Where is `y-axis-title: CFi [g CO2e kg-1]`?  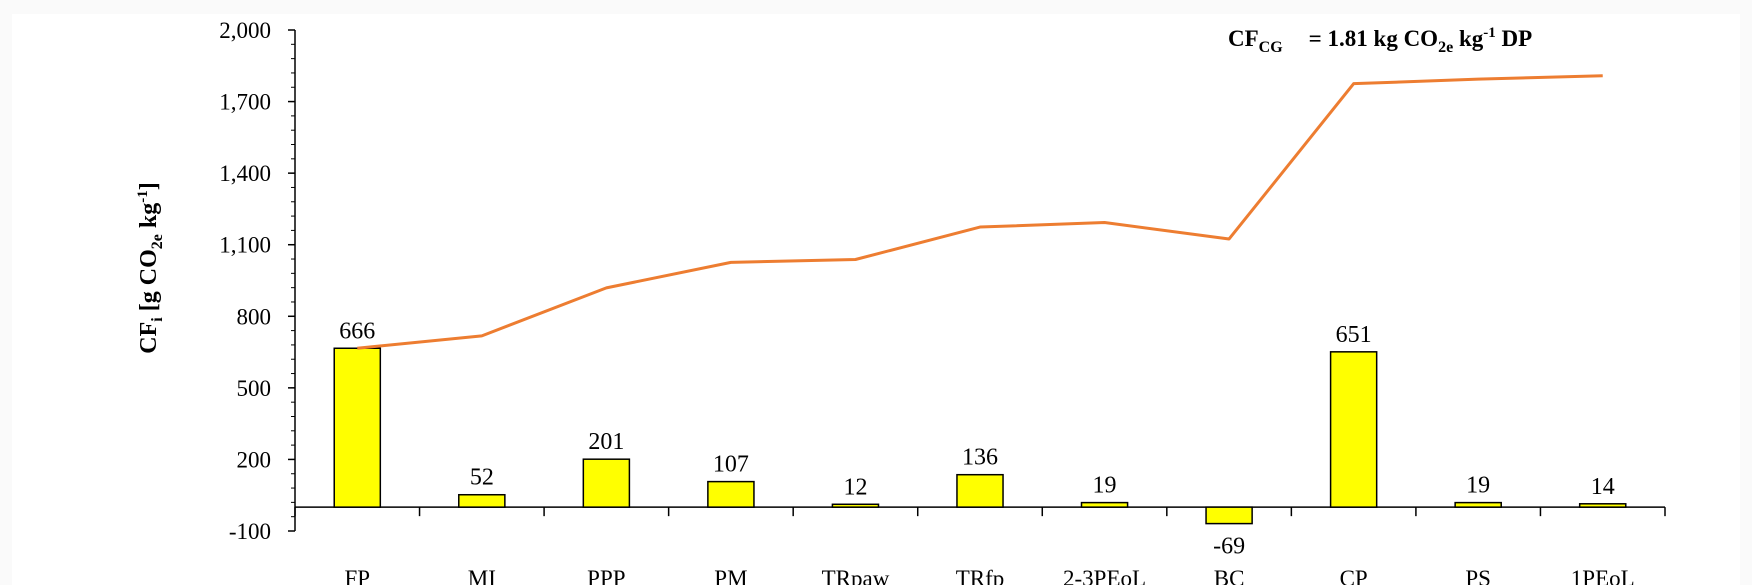
y-axis-title: CFi [g CO2e kg-1] is located at coordinates (150, 267).